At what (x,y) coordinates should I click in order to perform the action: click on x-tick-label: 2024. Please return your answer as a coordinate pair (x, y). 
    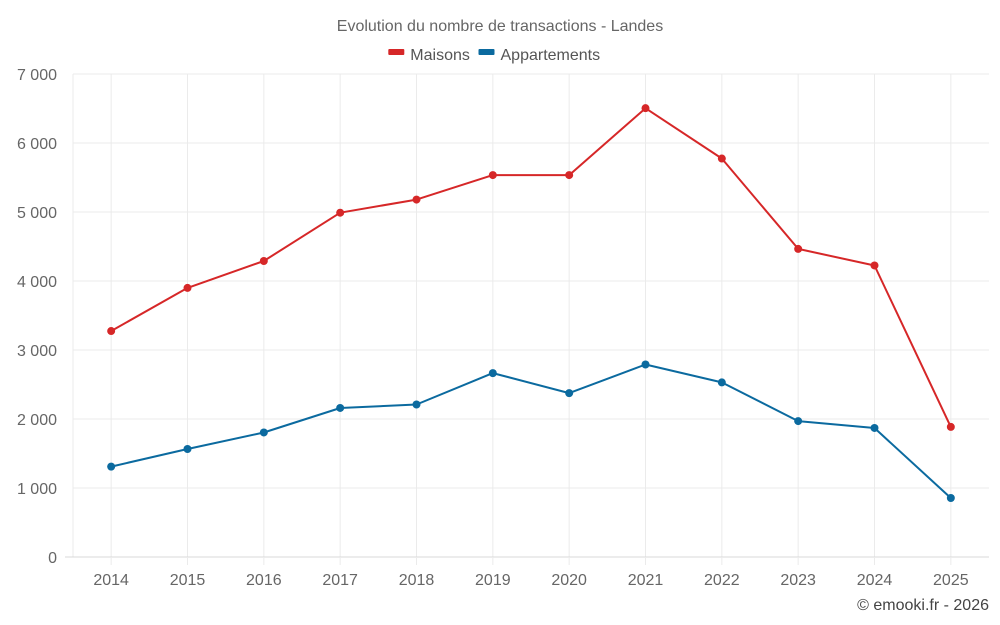
    Looking at the image, I should click on (875, 580).